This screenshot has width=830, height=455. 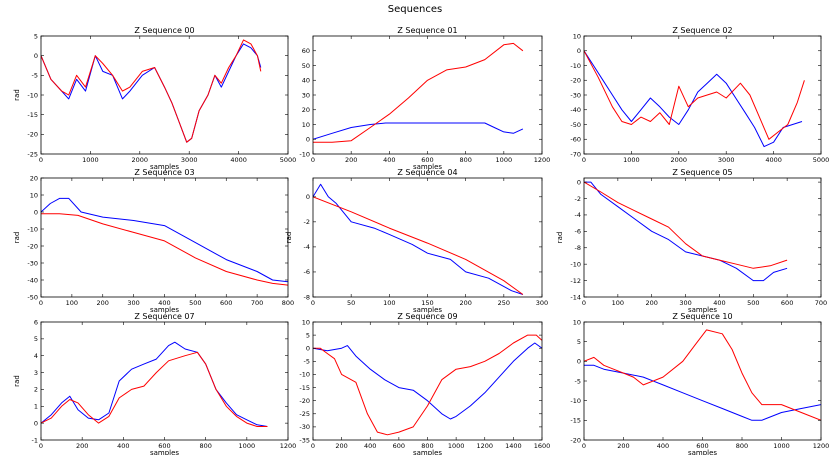 I want to click on x-tick-label: 2000, so click(x=140, y=160).